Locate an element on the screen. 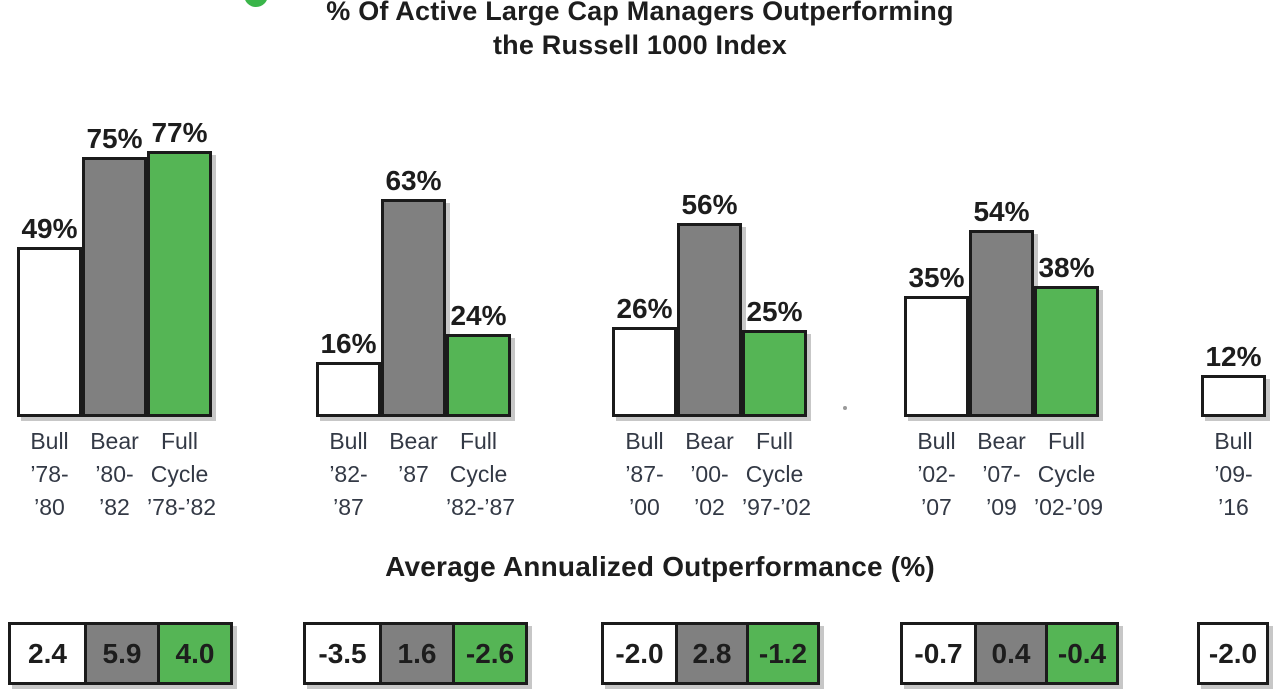  bar-labels-row: Bull ’09- ’16 is located at coordinates (1233, 470).